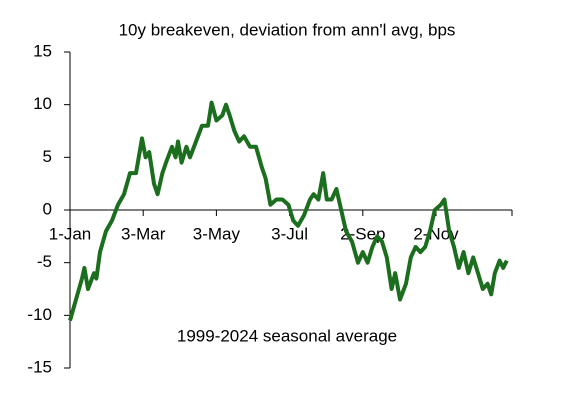 The height and width of the screenshot is (407, 564). I want to click on x-tick-label: 3-May, so click(217, 233).